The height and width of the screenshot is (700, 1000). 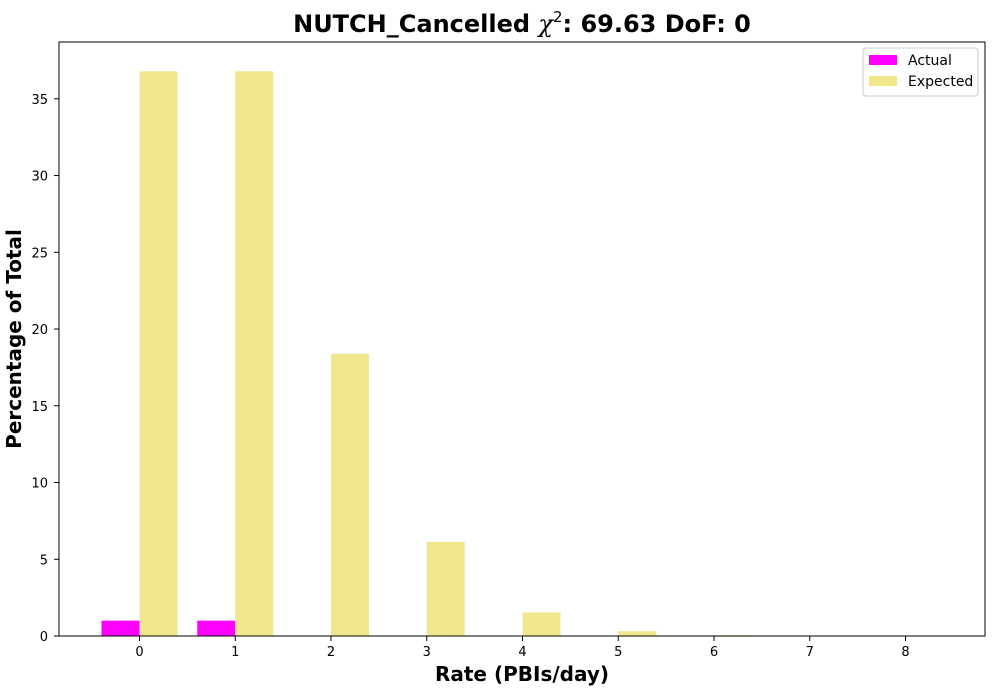 I want to click on x-tick-label-8: 8, so click(x=905, y=652).